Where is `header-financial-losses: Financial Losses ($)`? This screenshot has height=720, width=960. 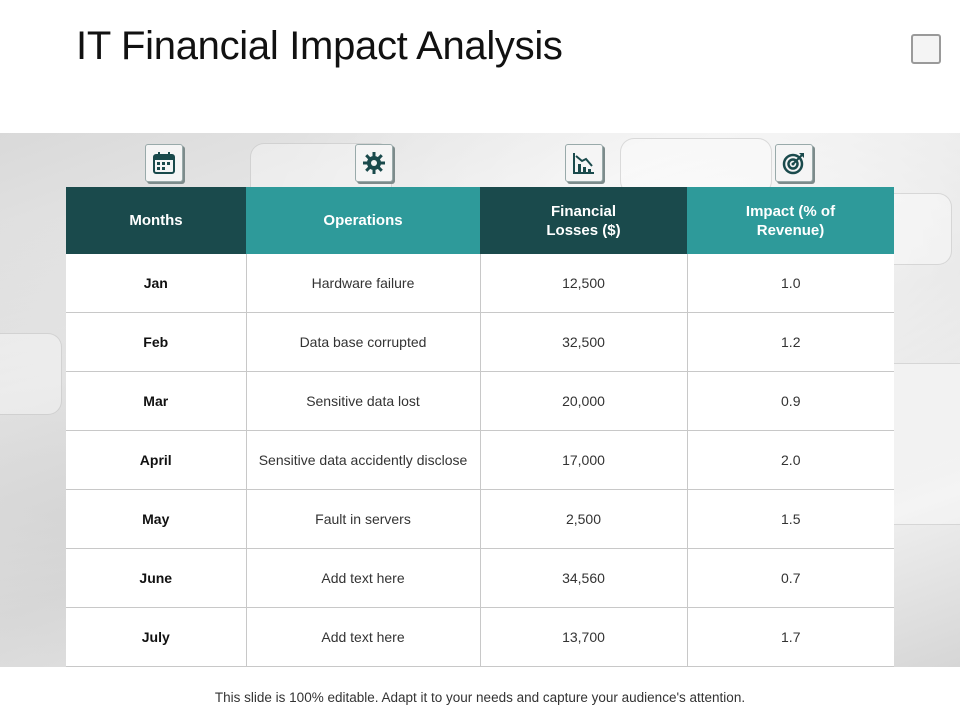
header-financial-losses: Financial Losses ($) is located at coordinates (583, 220).